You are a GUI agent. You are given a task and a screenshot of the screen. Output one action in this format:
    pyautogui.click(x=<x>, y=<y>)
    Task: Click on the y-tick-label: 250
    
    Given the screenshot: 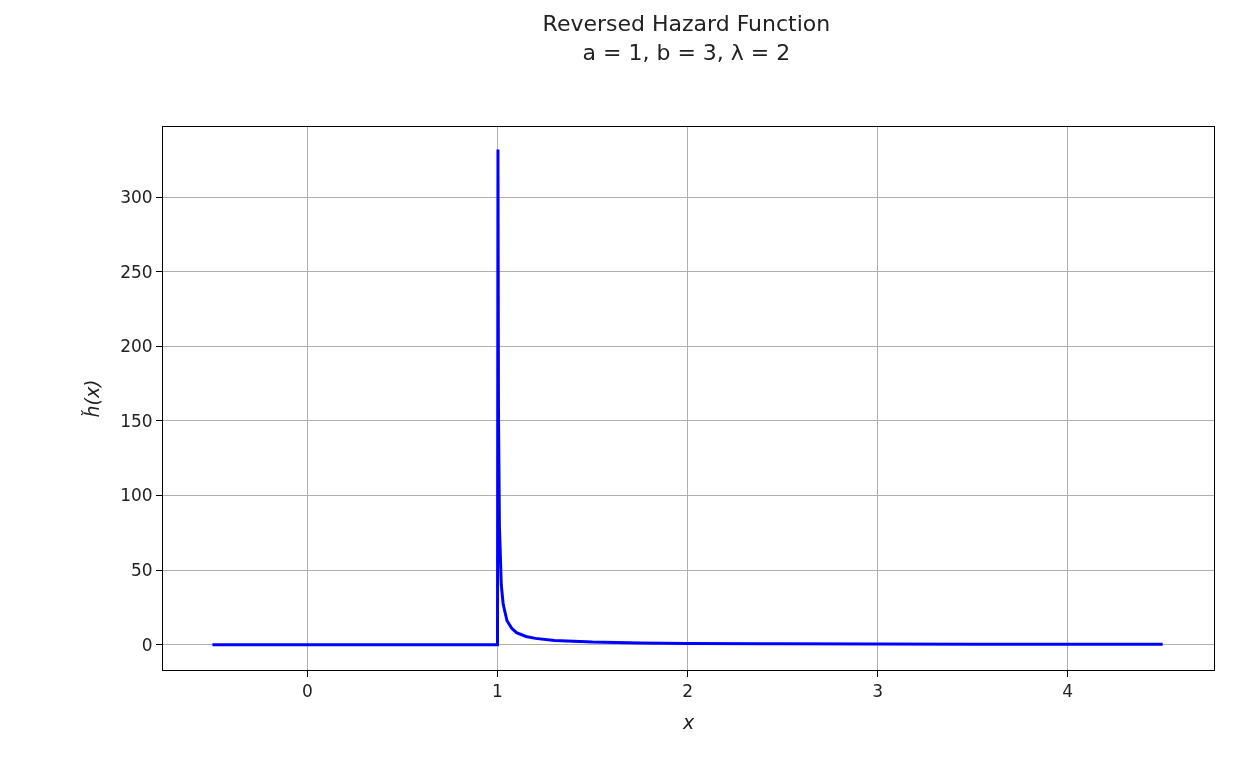 What is the action you would take?
    pyautogui.click(x=136, y=271)
    